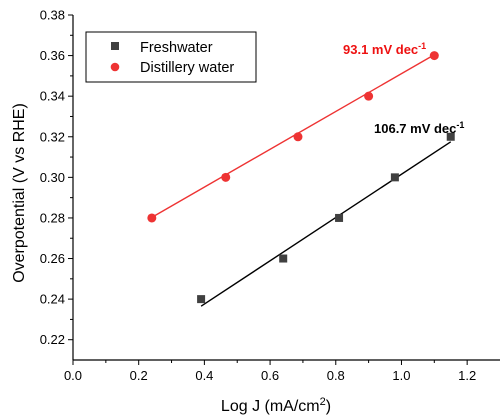  Describe the element at coordinates (52, 299) in the screenshot. I see `y-tick-label: 0.24` at that location.